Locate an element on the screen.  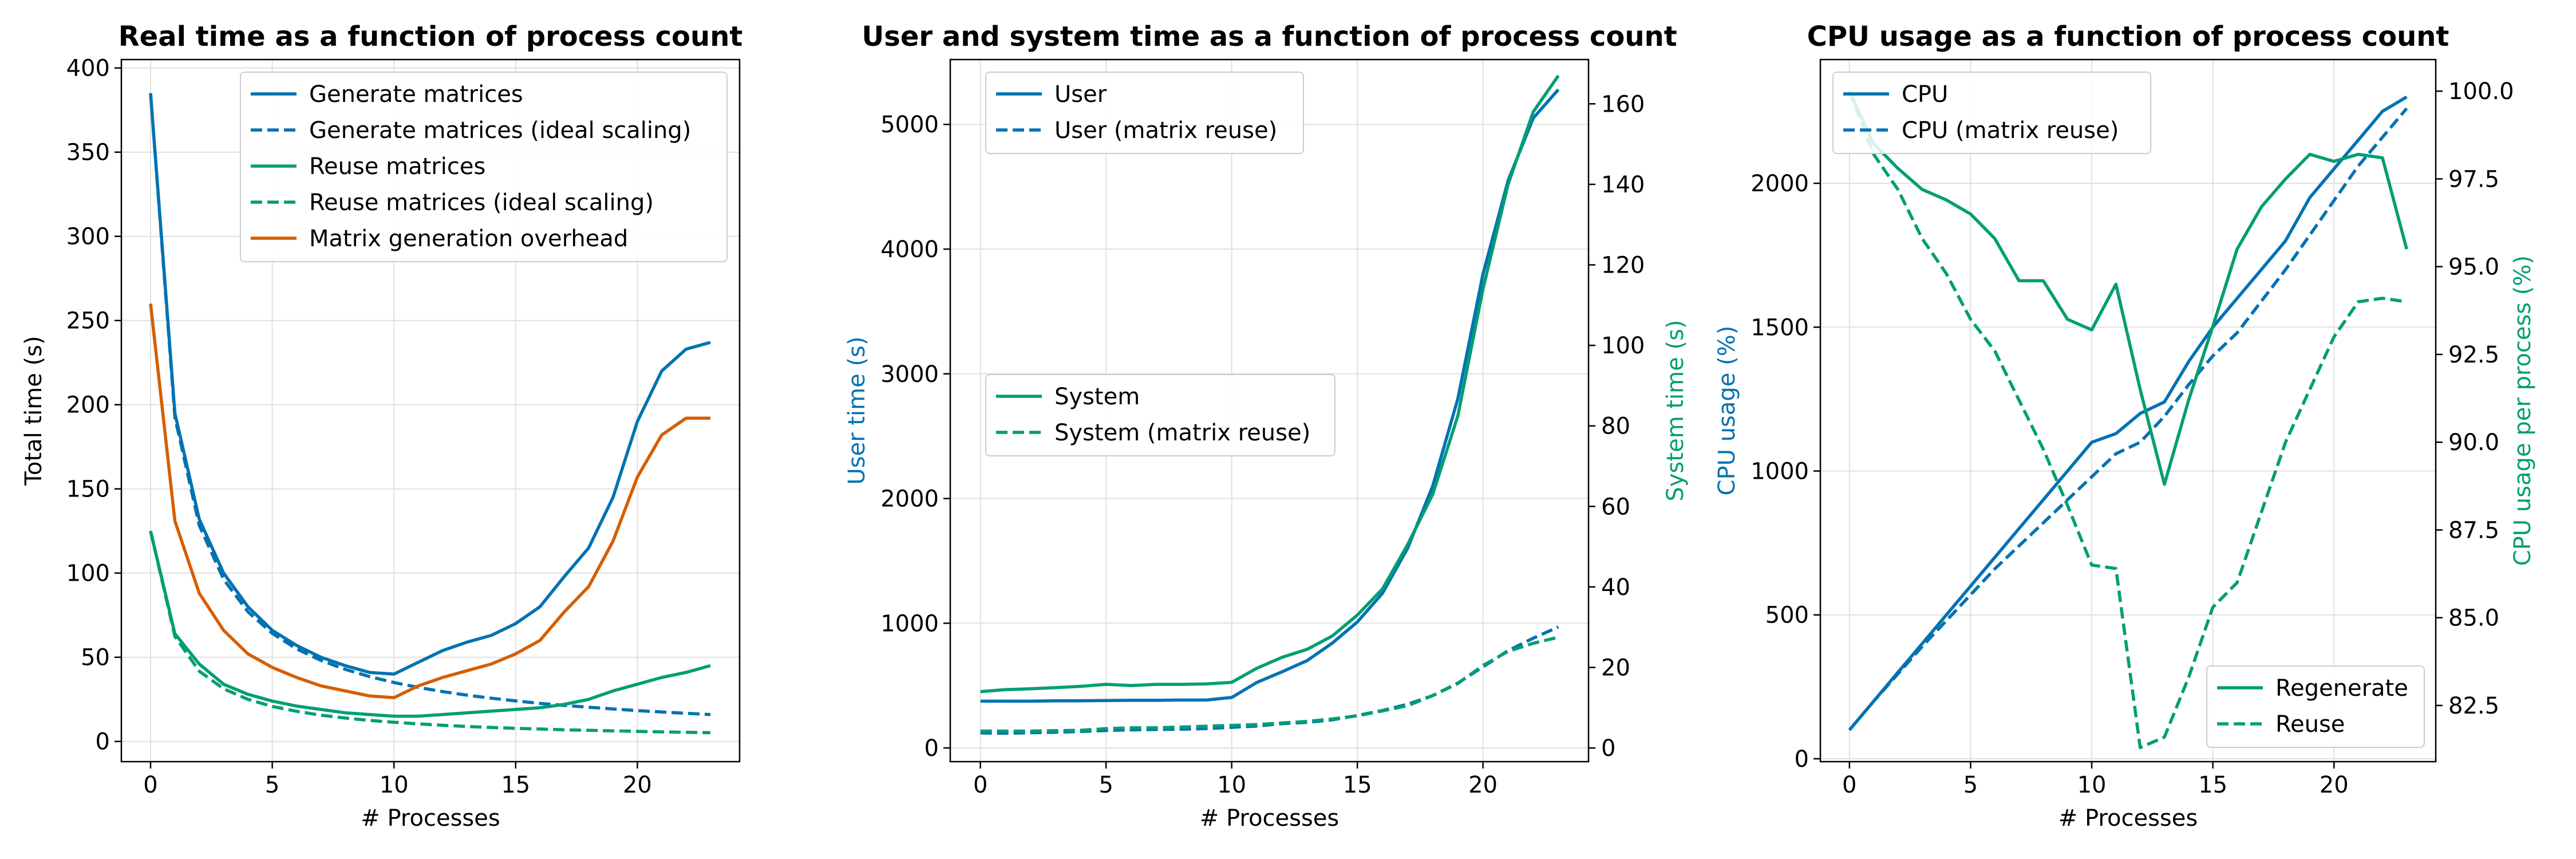
series-line-reuse-matrices-ideal-scaling is located at coordinates (430, 632).